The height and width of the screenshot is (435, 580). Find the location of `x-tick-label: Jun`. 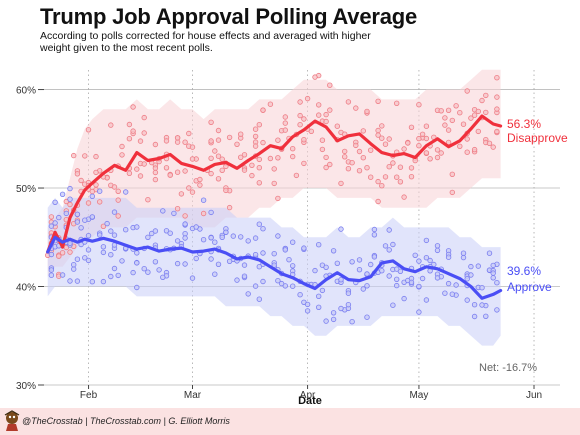

x-tick-label: Jun is located at coordinates (534, 395).